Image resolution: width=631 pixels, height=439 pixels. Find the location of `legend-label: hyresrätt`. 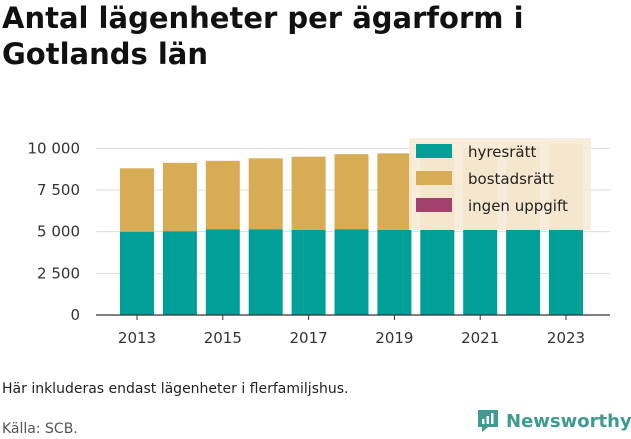

legend-label: hyresrätt is located at coordinates (502, 152).